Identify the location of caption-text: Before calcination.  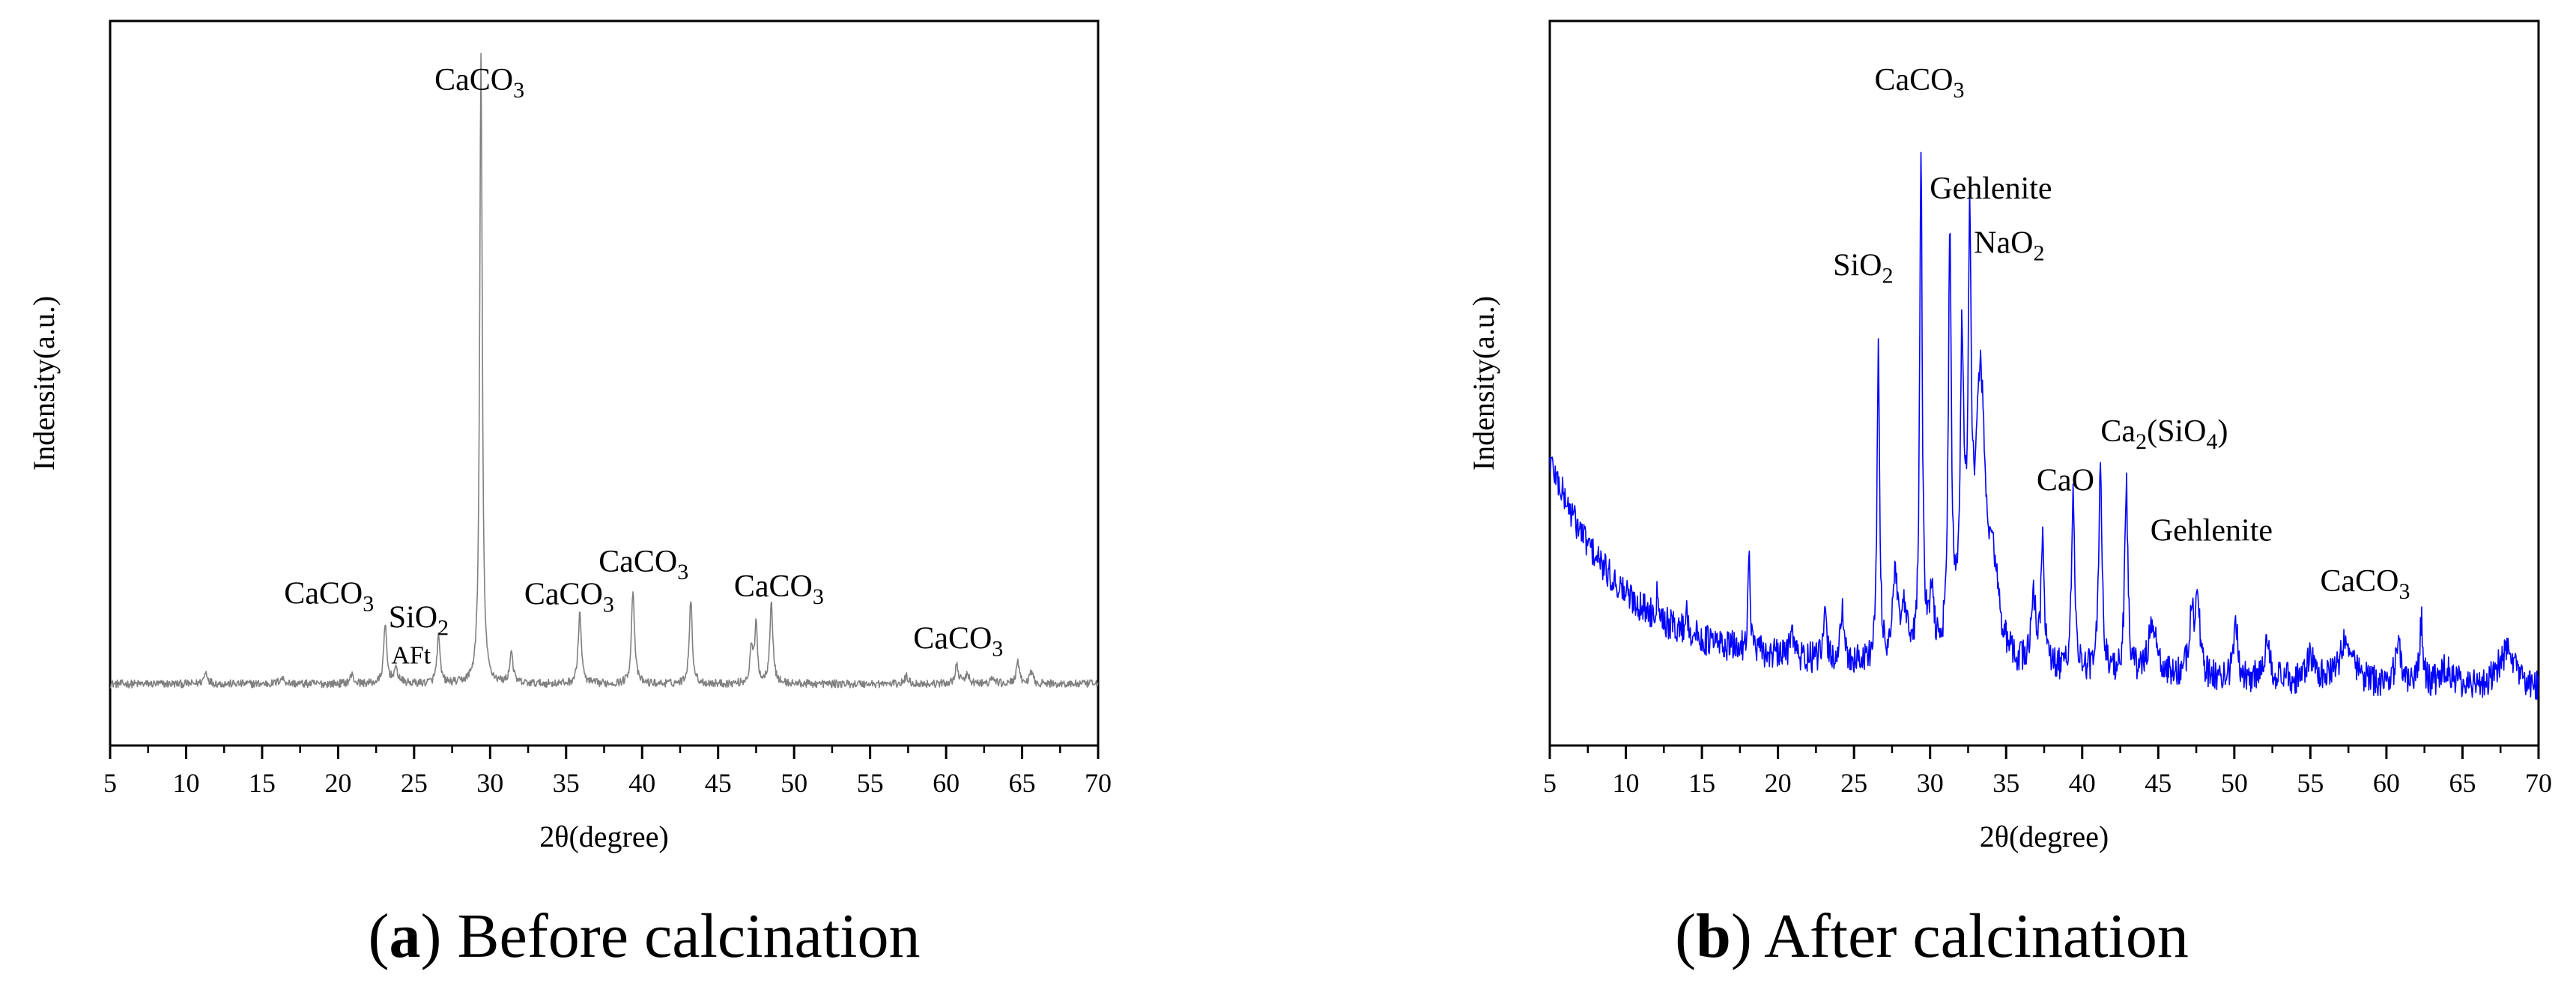
(689, 936).